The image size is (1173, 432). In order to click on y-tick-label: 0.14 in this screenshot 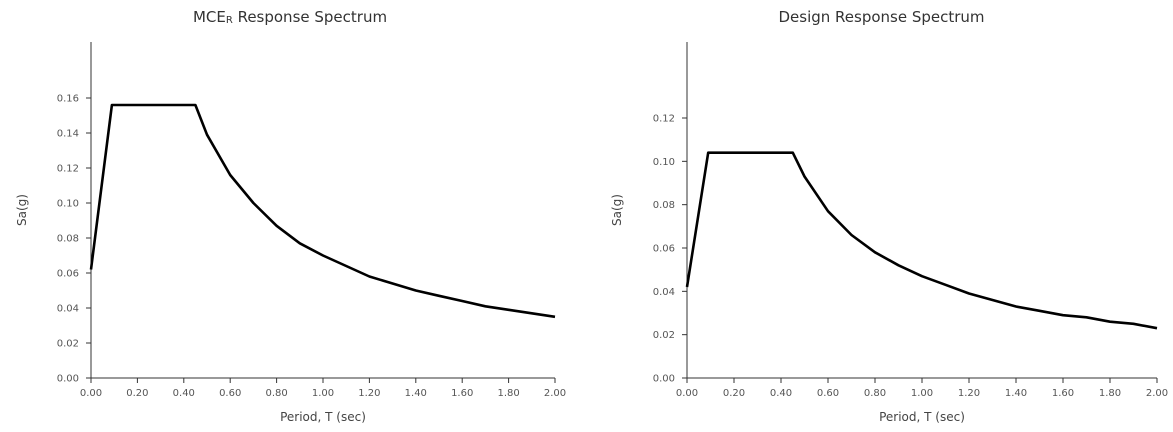, I will do `click(68, 134)`.